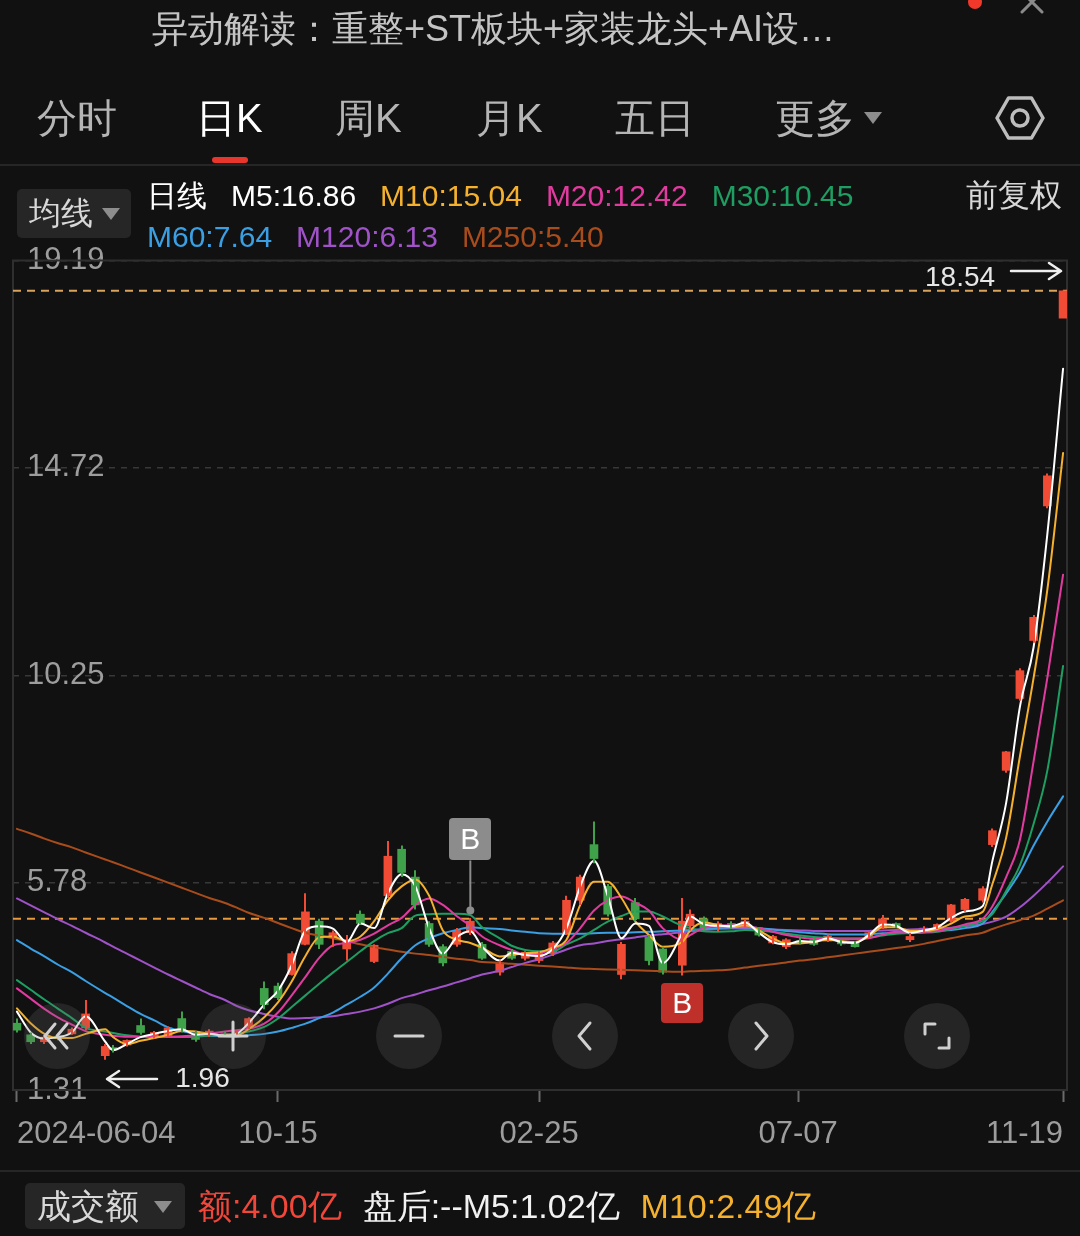 The height and width of the screenshot is (1236, 1080). Describe the element at coordinates (728, 1206) in the screenshot. I see `text: M10:2.49亿` at that location.